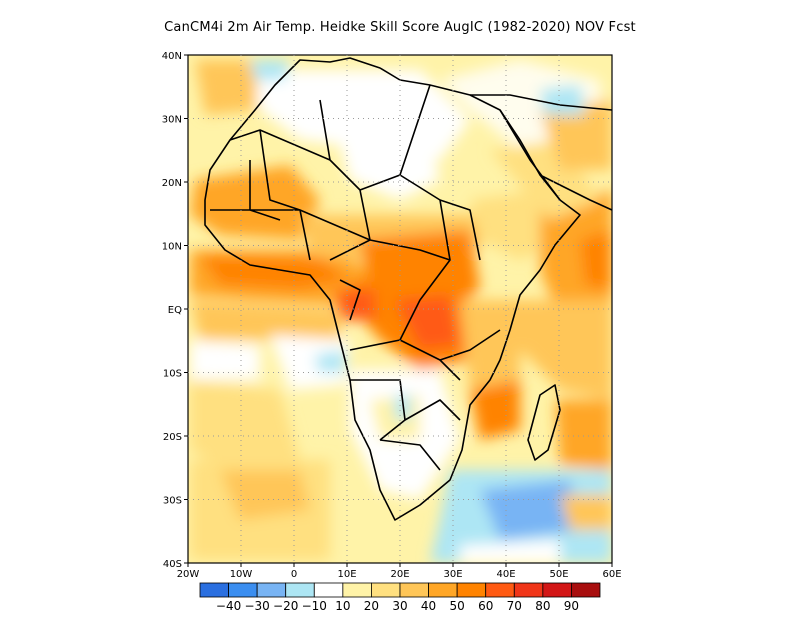 Image resolution: width=800 pixels, height=618 pixels. Describe the element at coordinates (485, 606) in the screenshot. I see `colorbar-label: 60` at that location.